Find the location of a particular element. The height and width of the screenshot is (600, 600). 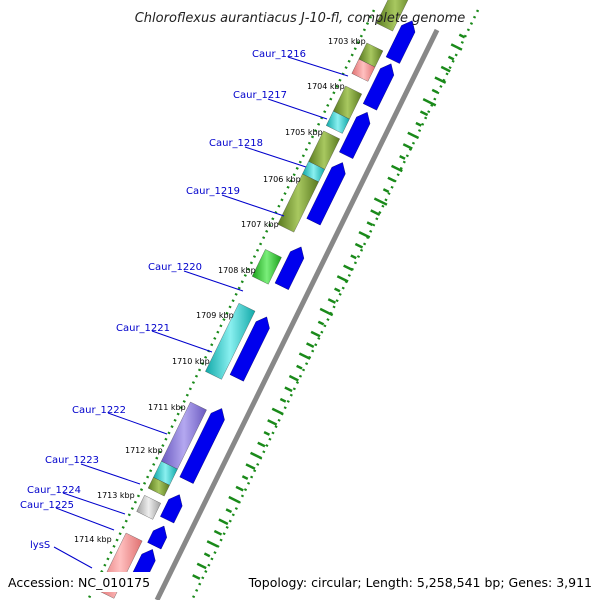

gene-label: Caur_1219 is located at coordinates (213, 191).